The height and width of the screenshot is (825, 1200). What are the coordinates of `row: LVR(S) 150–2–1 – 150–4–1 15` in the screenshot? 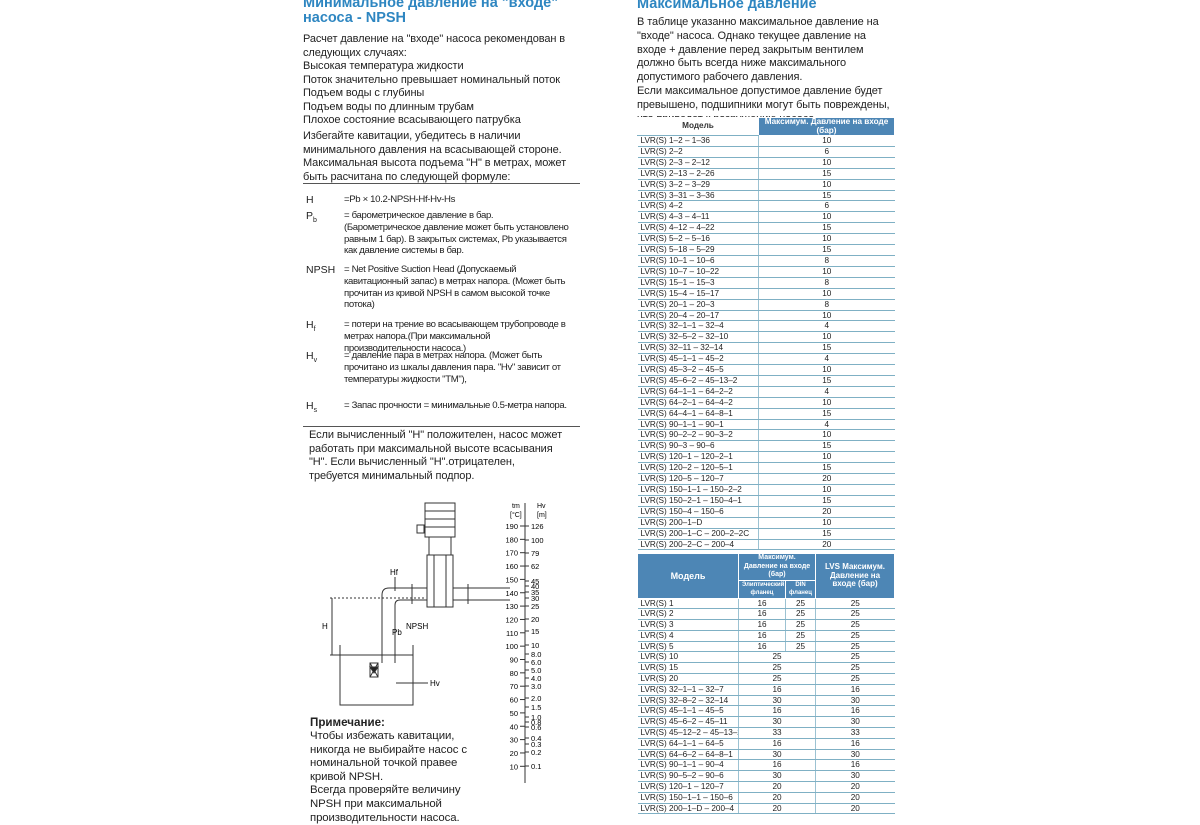 It's located at (766, 501).